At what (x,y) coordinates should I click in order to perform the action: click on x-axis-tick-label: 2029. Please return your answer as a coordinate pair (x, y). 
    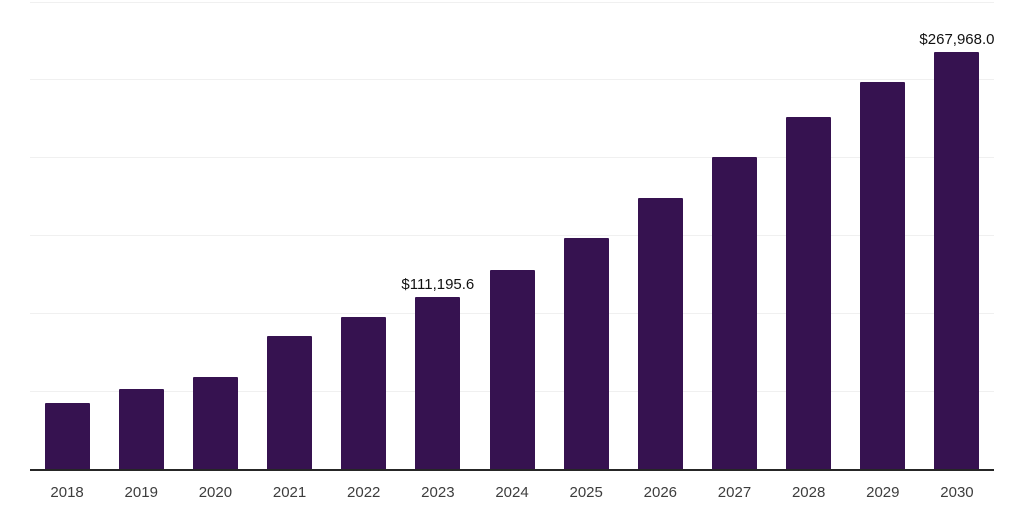
    Looking at the image, I should click on (883, 492).